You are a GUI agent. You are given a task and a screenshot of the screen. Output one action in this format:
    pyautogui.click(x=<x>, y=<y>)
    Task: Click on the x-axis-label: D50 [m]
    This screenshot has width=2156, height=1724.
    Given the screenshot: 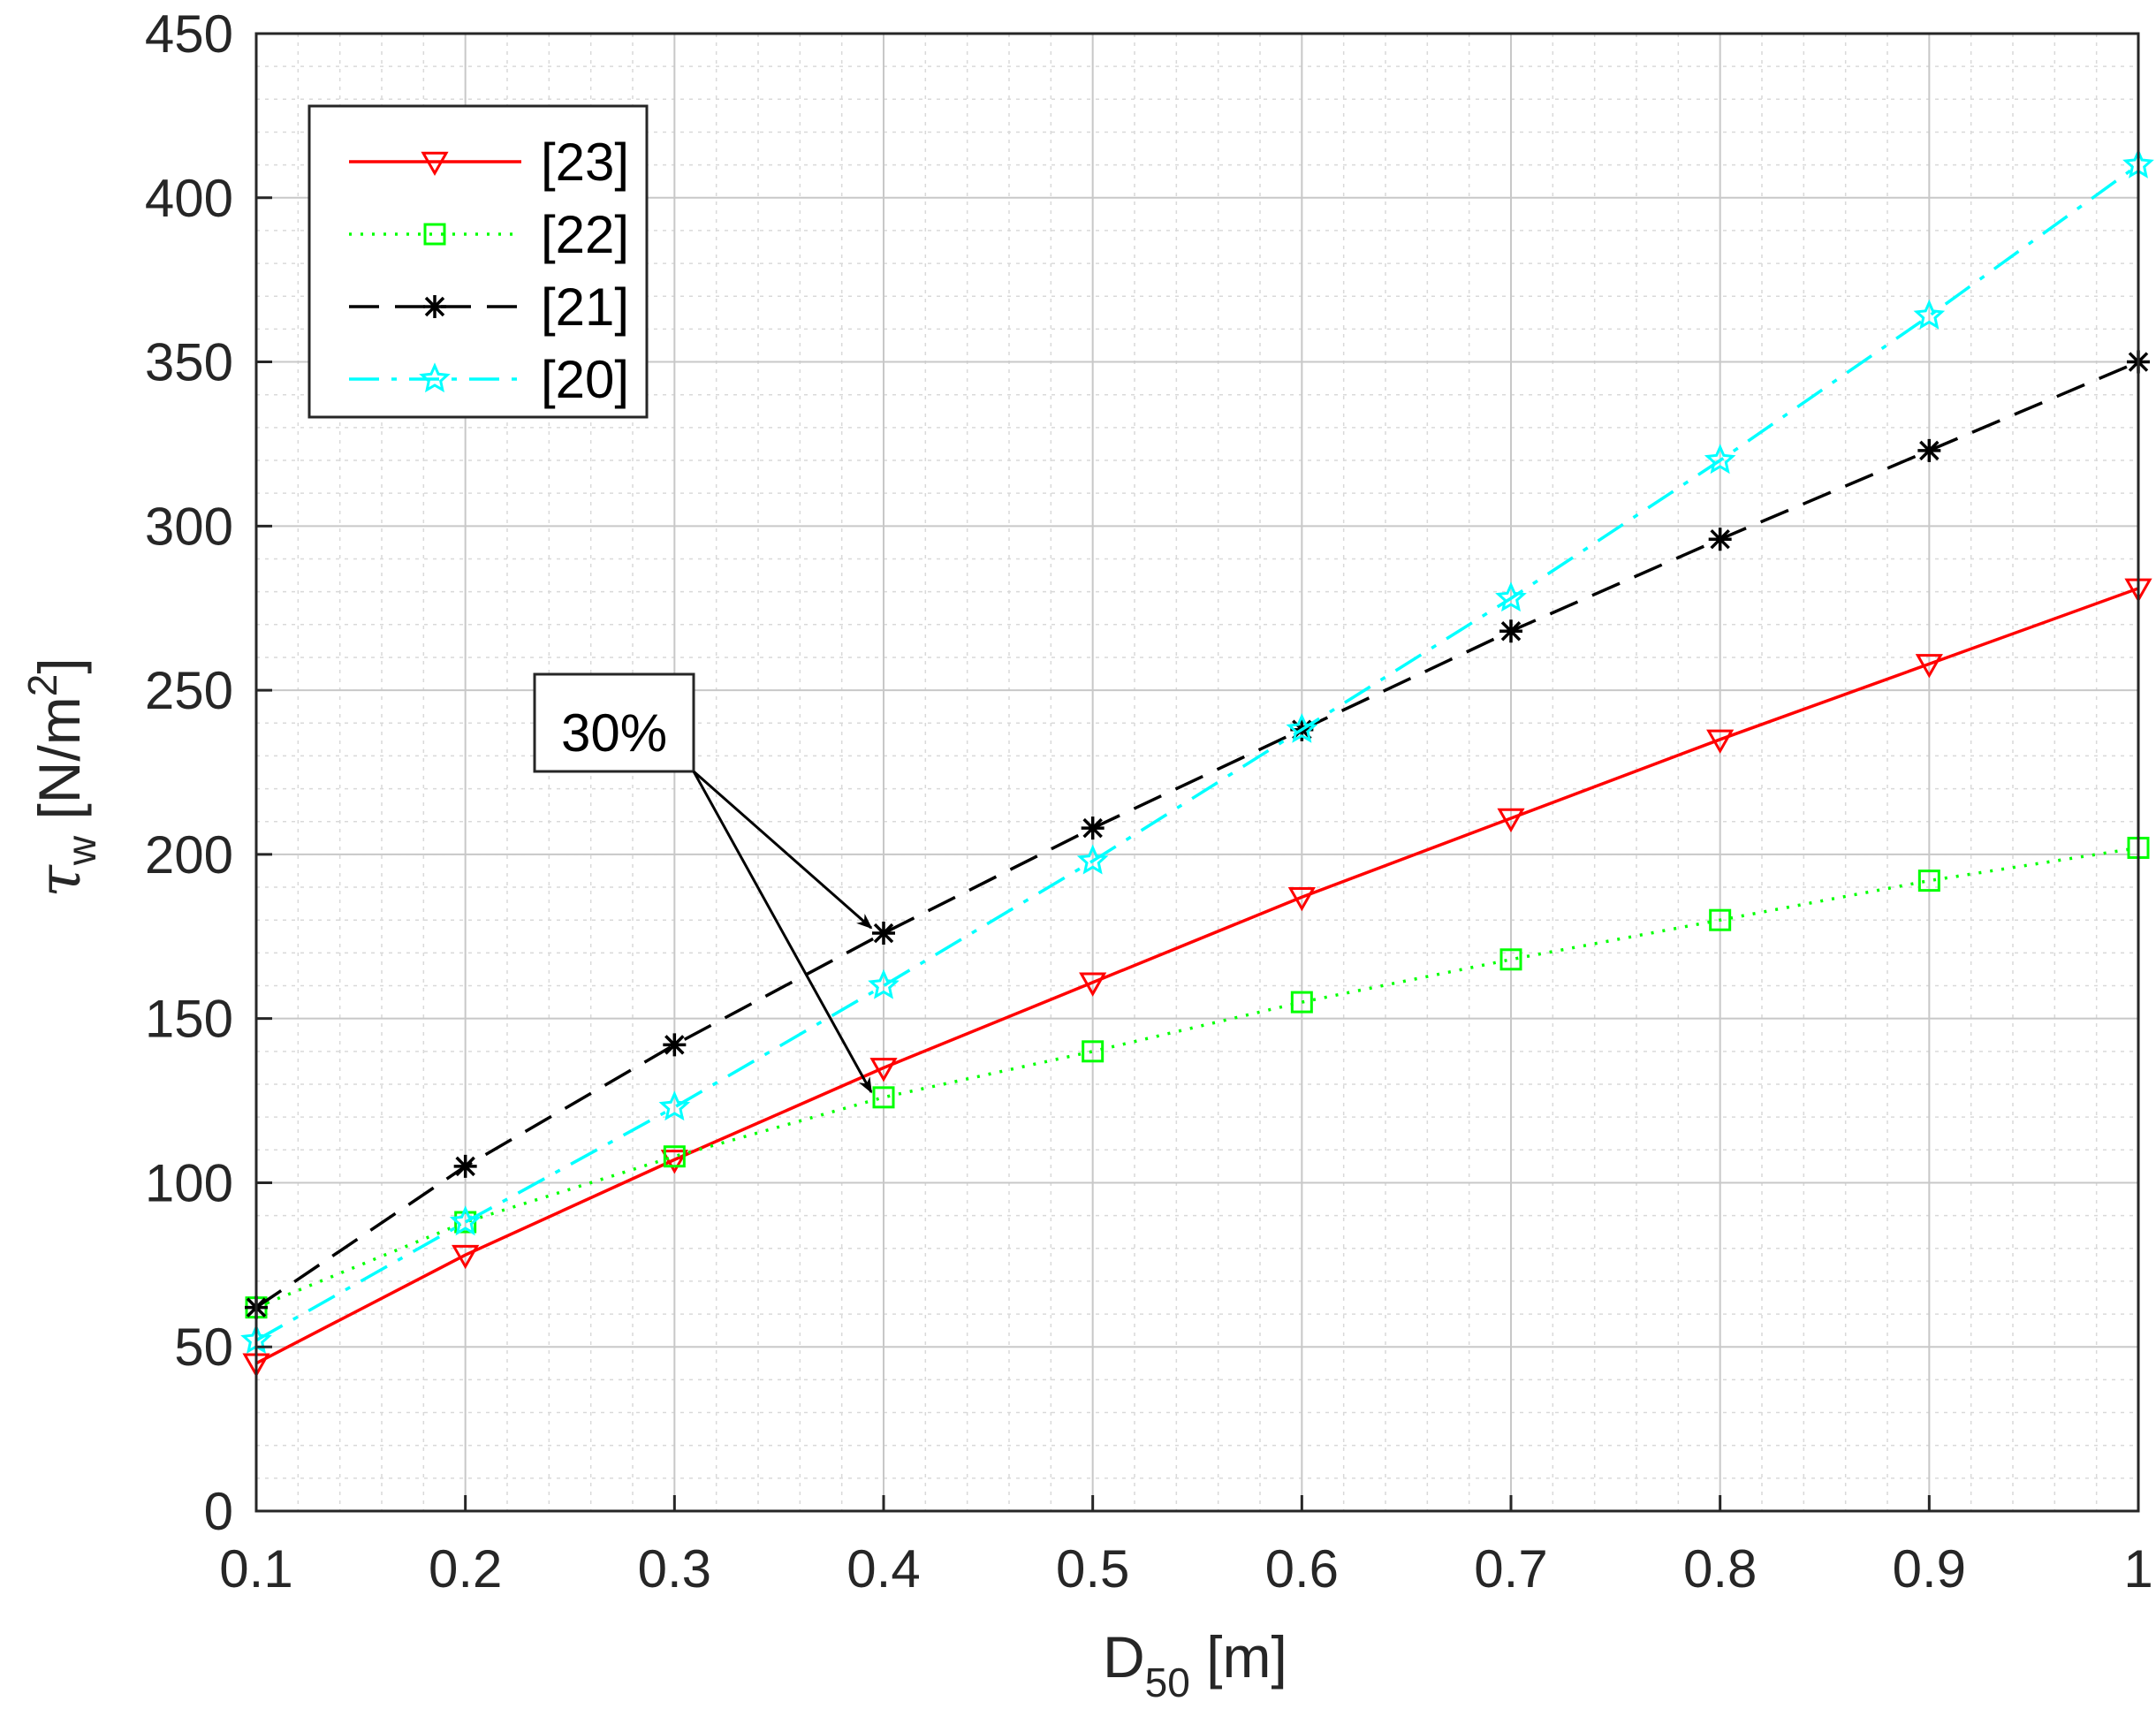 What is the action you would take?
    pyautogui.click(x=1195, y=1664)
    